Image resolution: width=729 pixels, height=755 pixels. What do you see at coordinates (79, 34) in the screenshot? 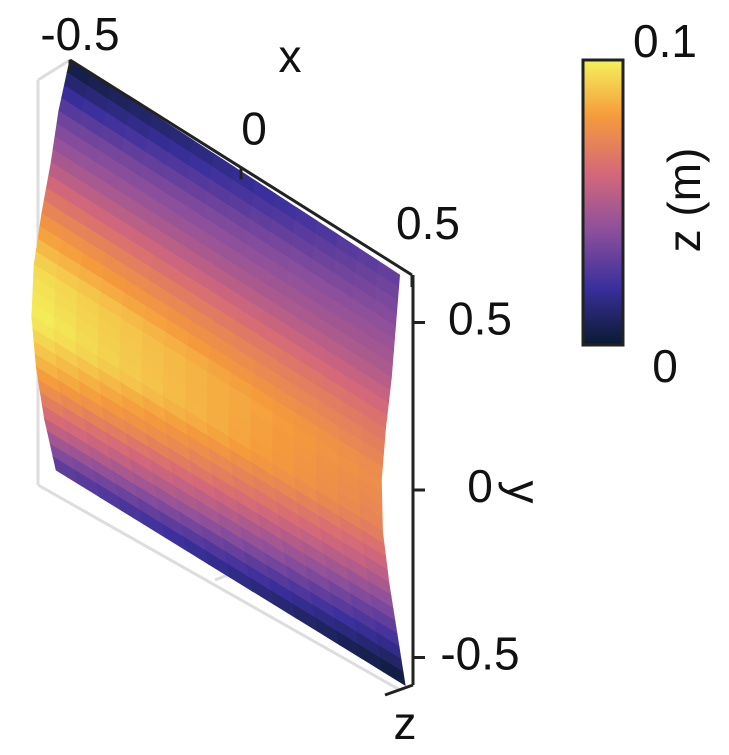
I see `x-tick-label: -0.5` at bounding box center [79, 34].